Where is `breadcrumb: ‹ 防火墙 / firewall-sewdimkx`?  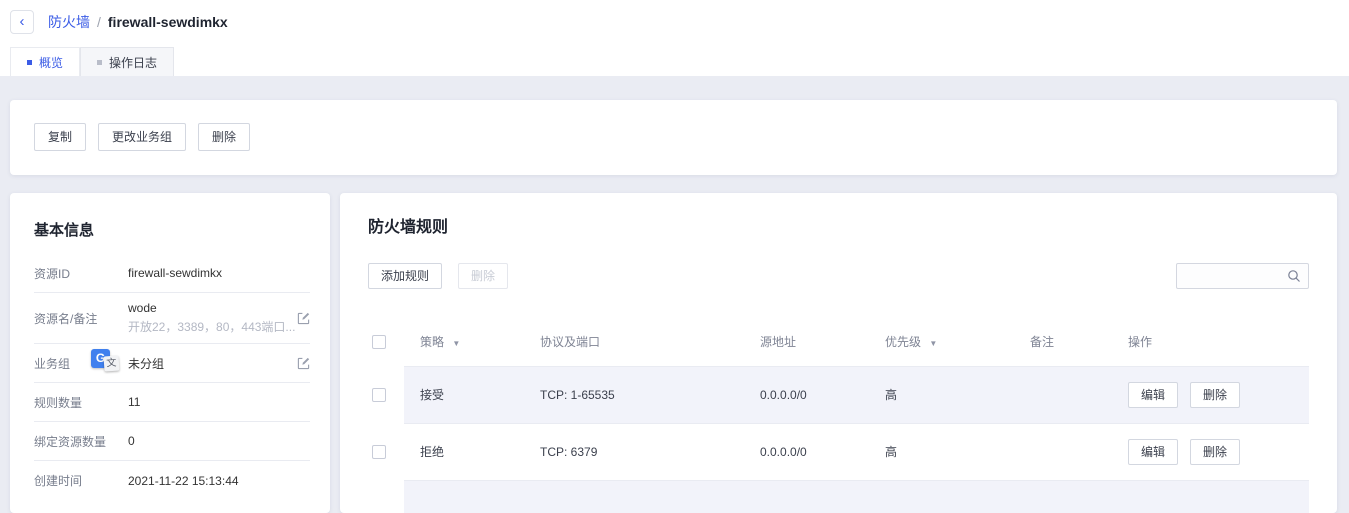
breadcrumb: ‹ 防火墙 / firewall-sewdimkx is located at coordinates (674, 17).